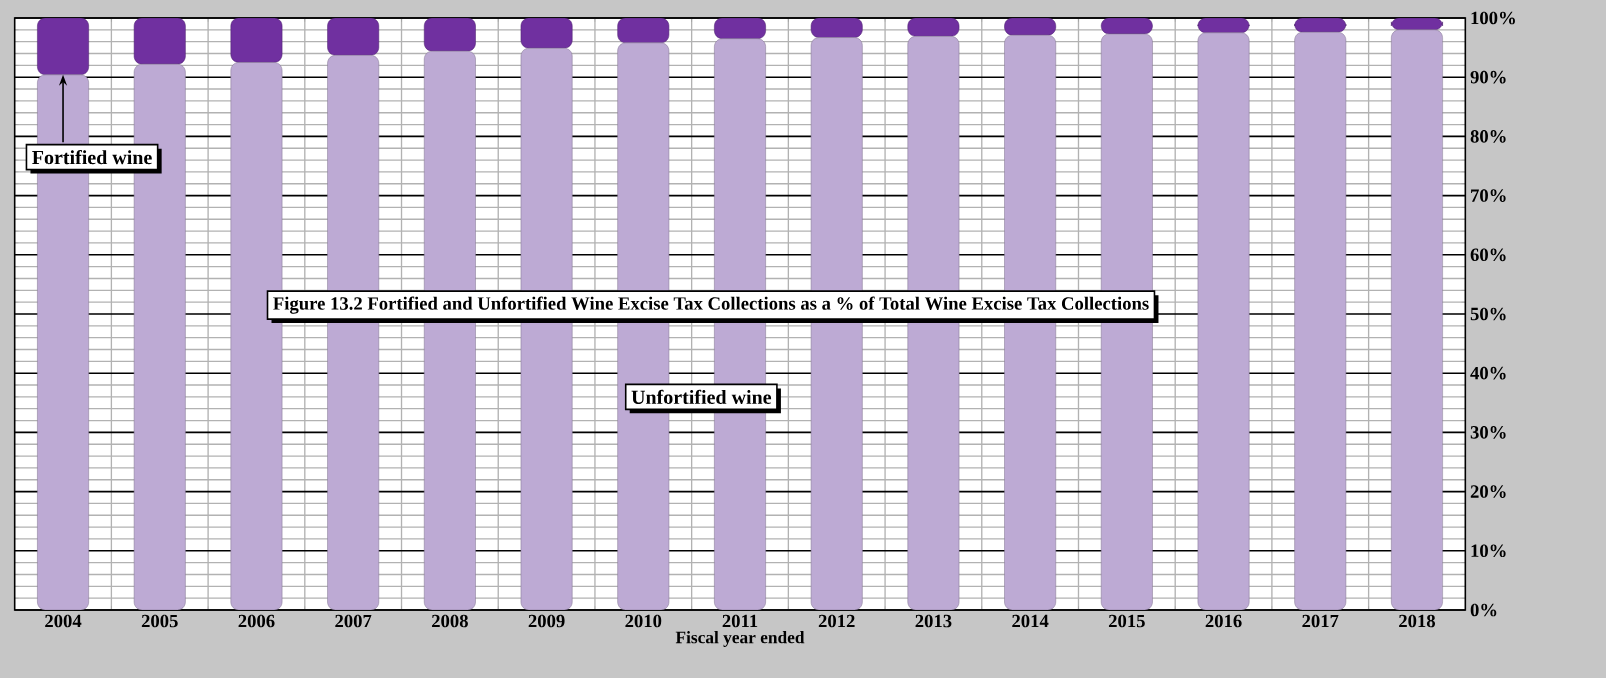 This screenshot has width=1606, height=678. Describe the element at coordinates (1488, 136) in the screenshot. I see `y-tick-label: 80%` at that location.